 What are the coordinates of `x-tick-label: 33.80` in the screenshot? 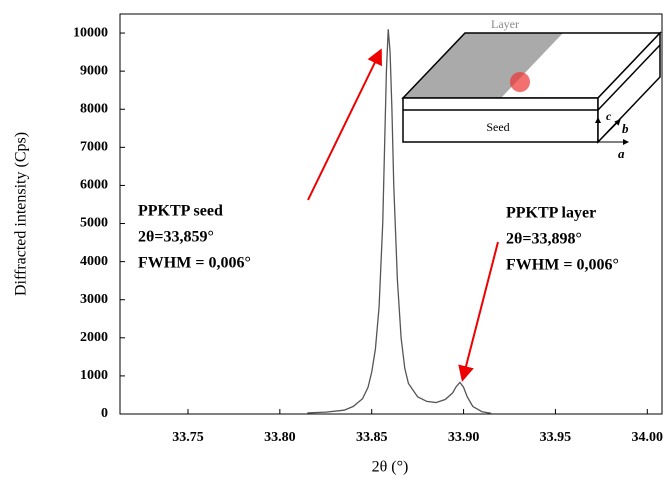 It's located at (280, 437).